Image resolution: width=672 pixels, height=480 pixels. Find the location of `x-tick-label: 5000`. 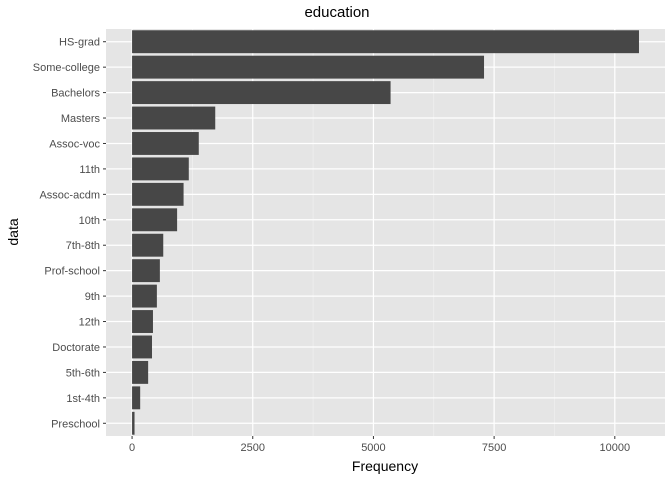

x-tick-label: 5000 is located at coordinates (373, 448).